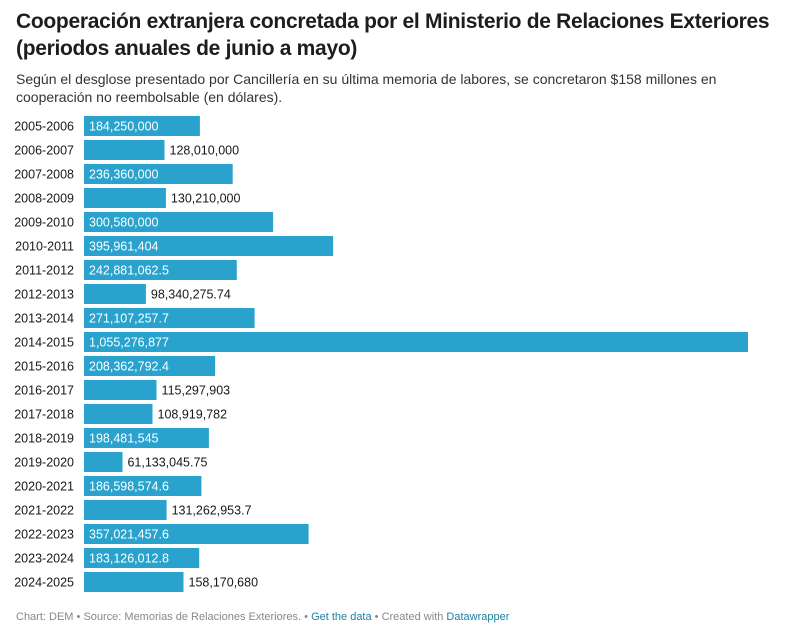  Describe the element at coordinates (212, 511) in the screenshot. I see `value-label: 131,262,953.7` at that location.